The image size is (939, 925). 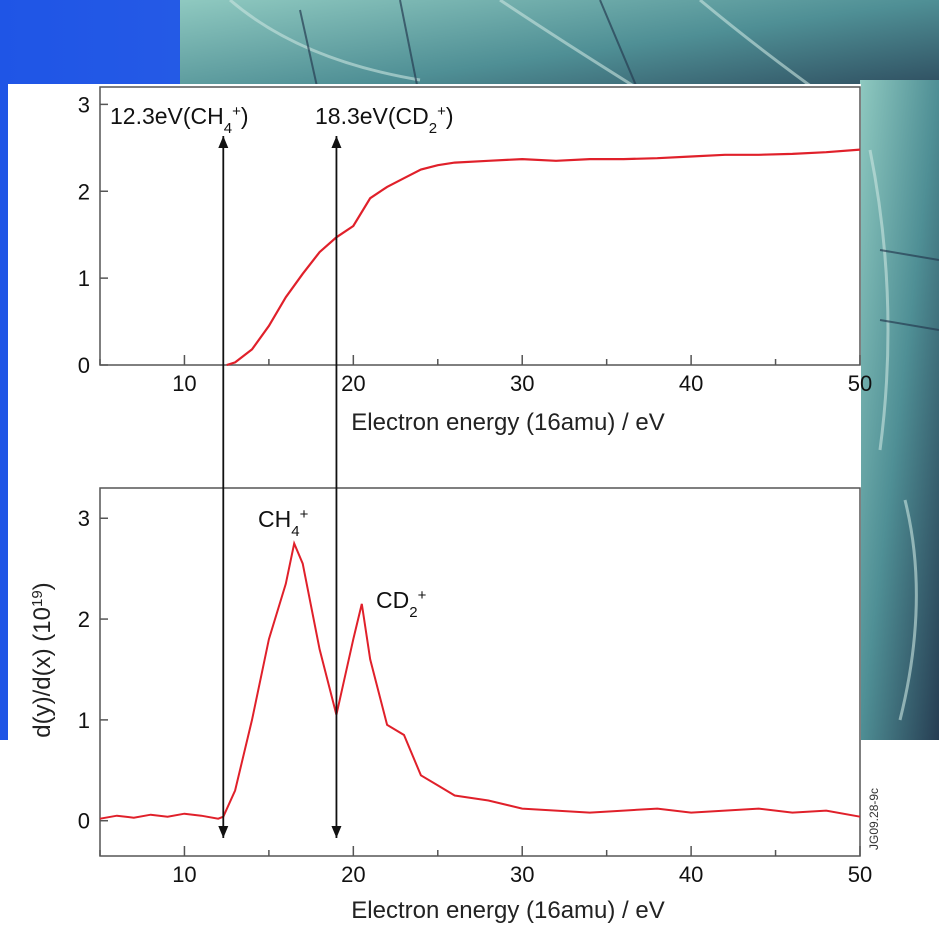 What do you see at coordinates (691, 874) in the screenshot?
I see `bottom-x-tick-label: 40` at bounding box center [691, 874].